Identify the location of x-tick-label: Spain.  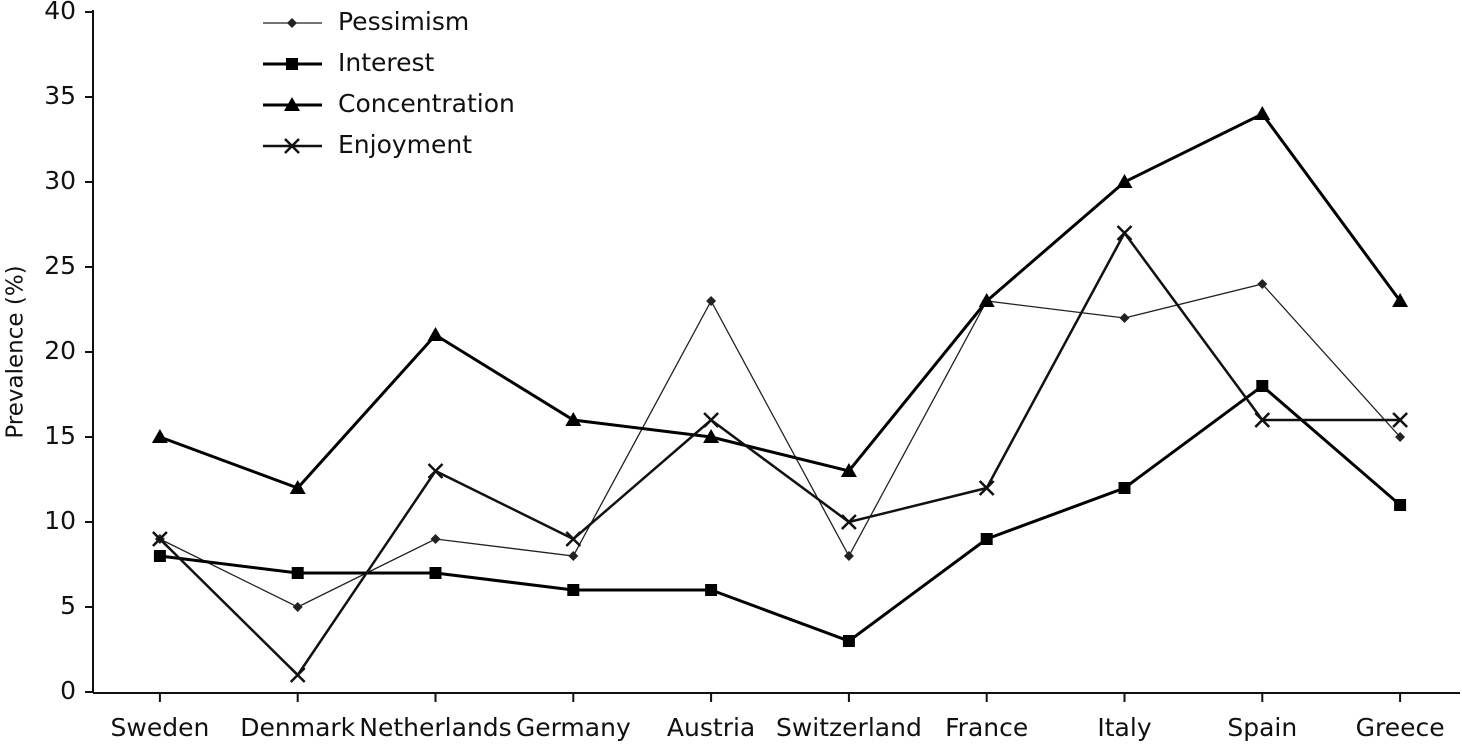
(1262, 727).